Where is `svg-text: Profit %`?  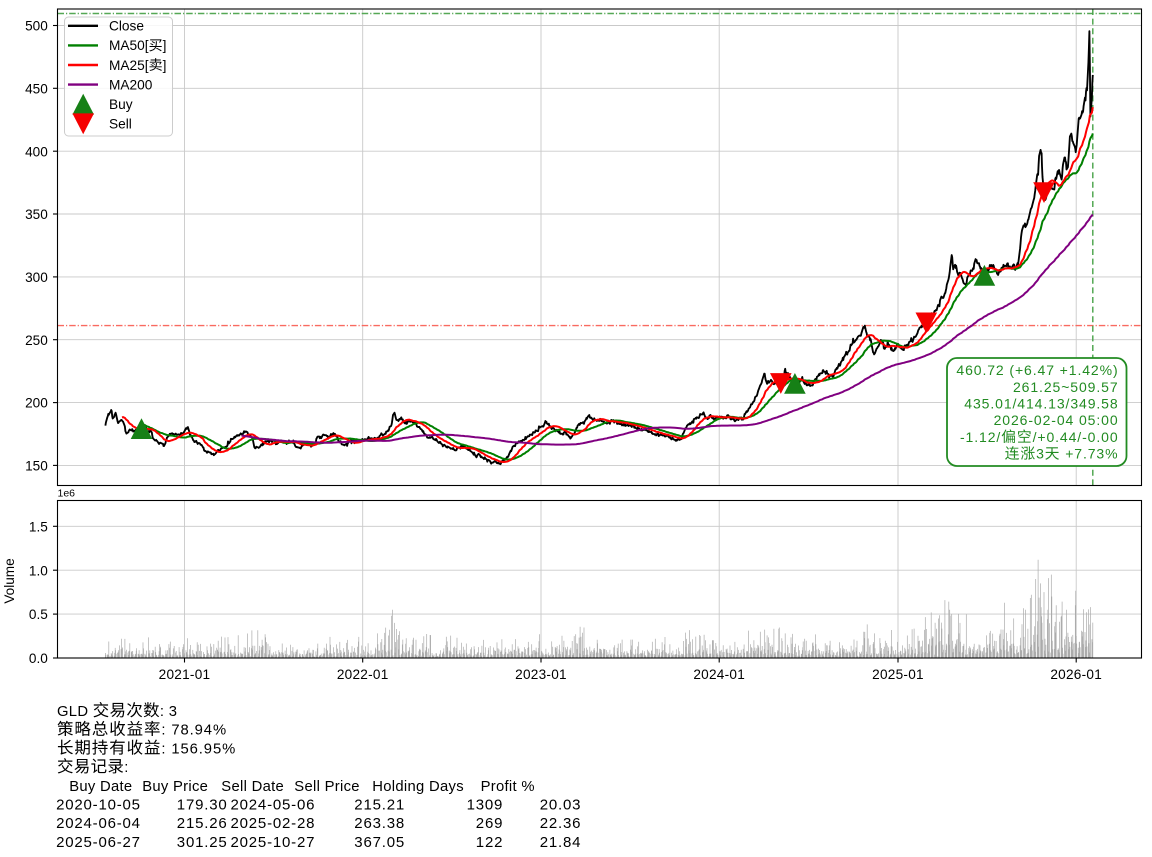 svg-text: Profit % is located at coordinates (508, 787).